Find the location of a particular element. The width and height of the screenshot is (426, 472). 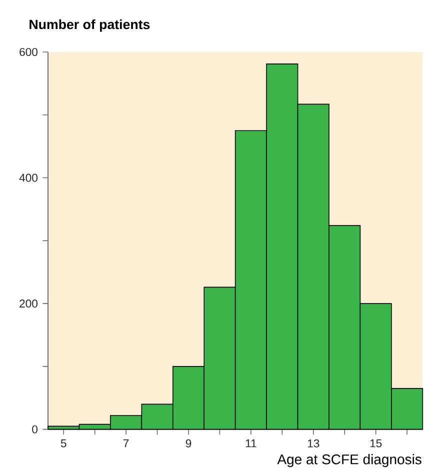

y-tick-label: 400 is located at coordinates (28, 178).